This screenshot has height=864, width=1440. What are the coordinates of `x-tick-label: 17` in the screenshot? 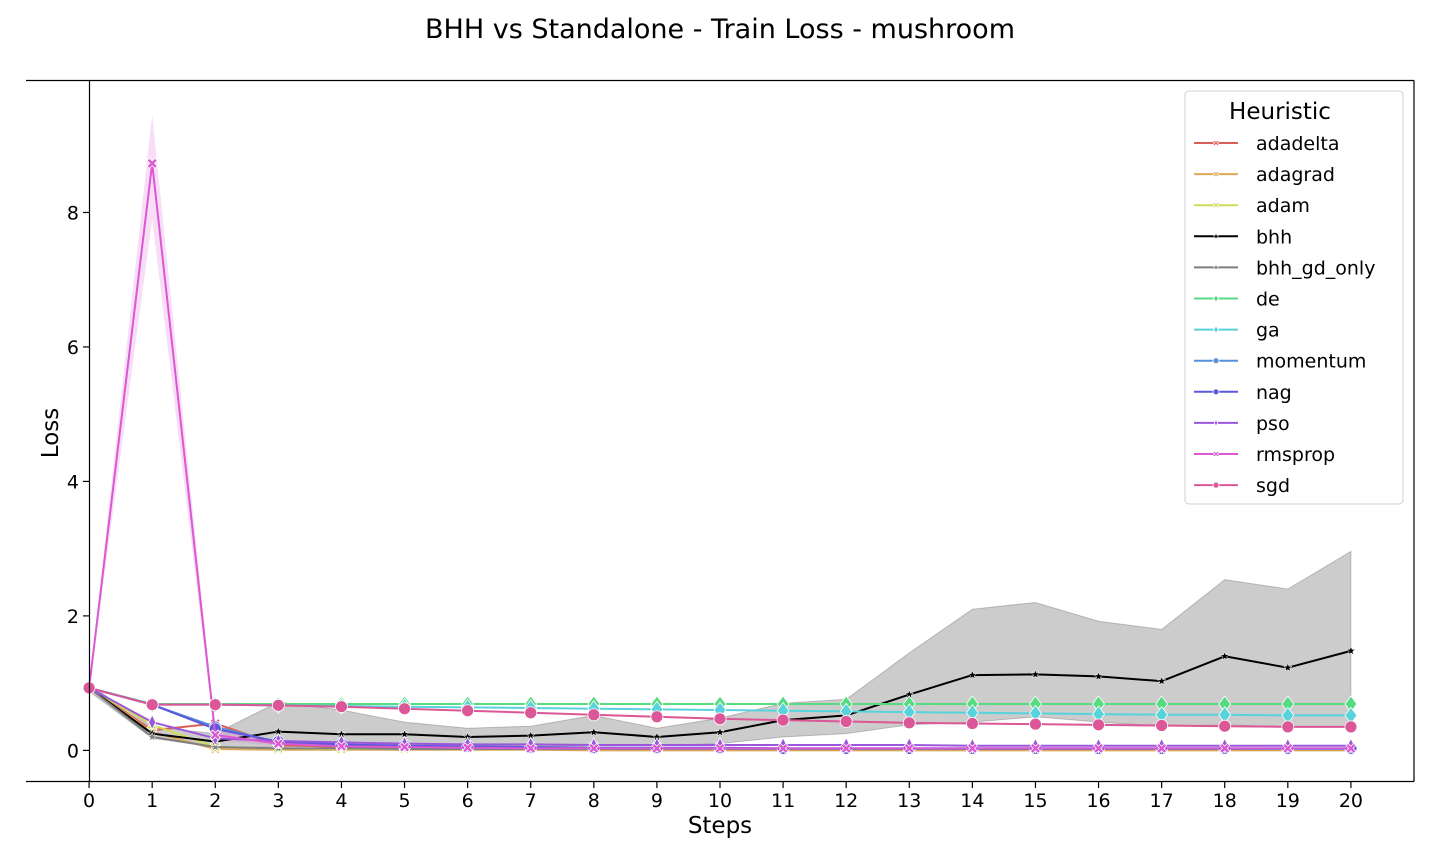 It's located at (1162, 801).